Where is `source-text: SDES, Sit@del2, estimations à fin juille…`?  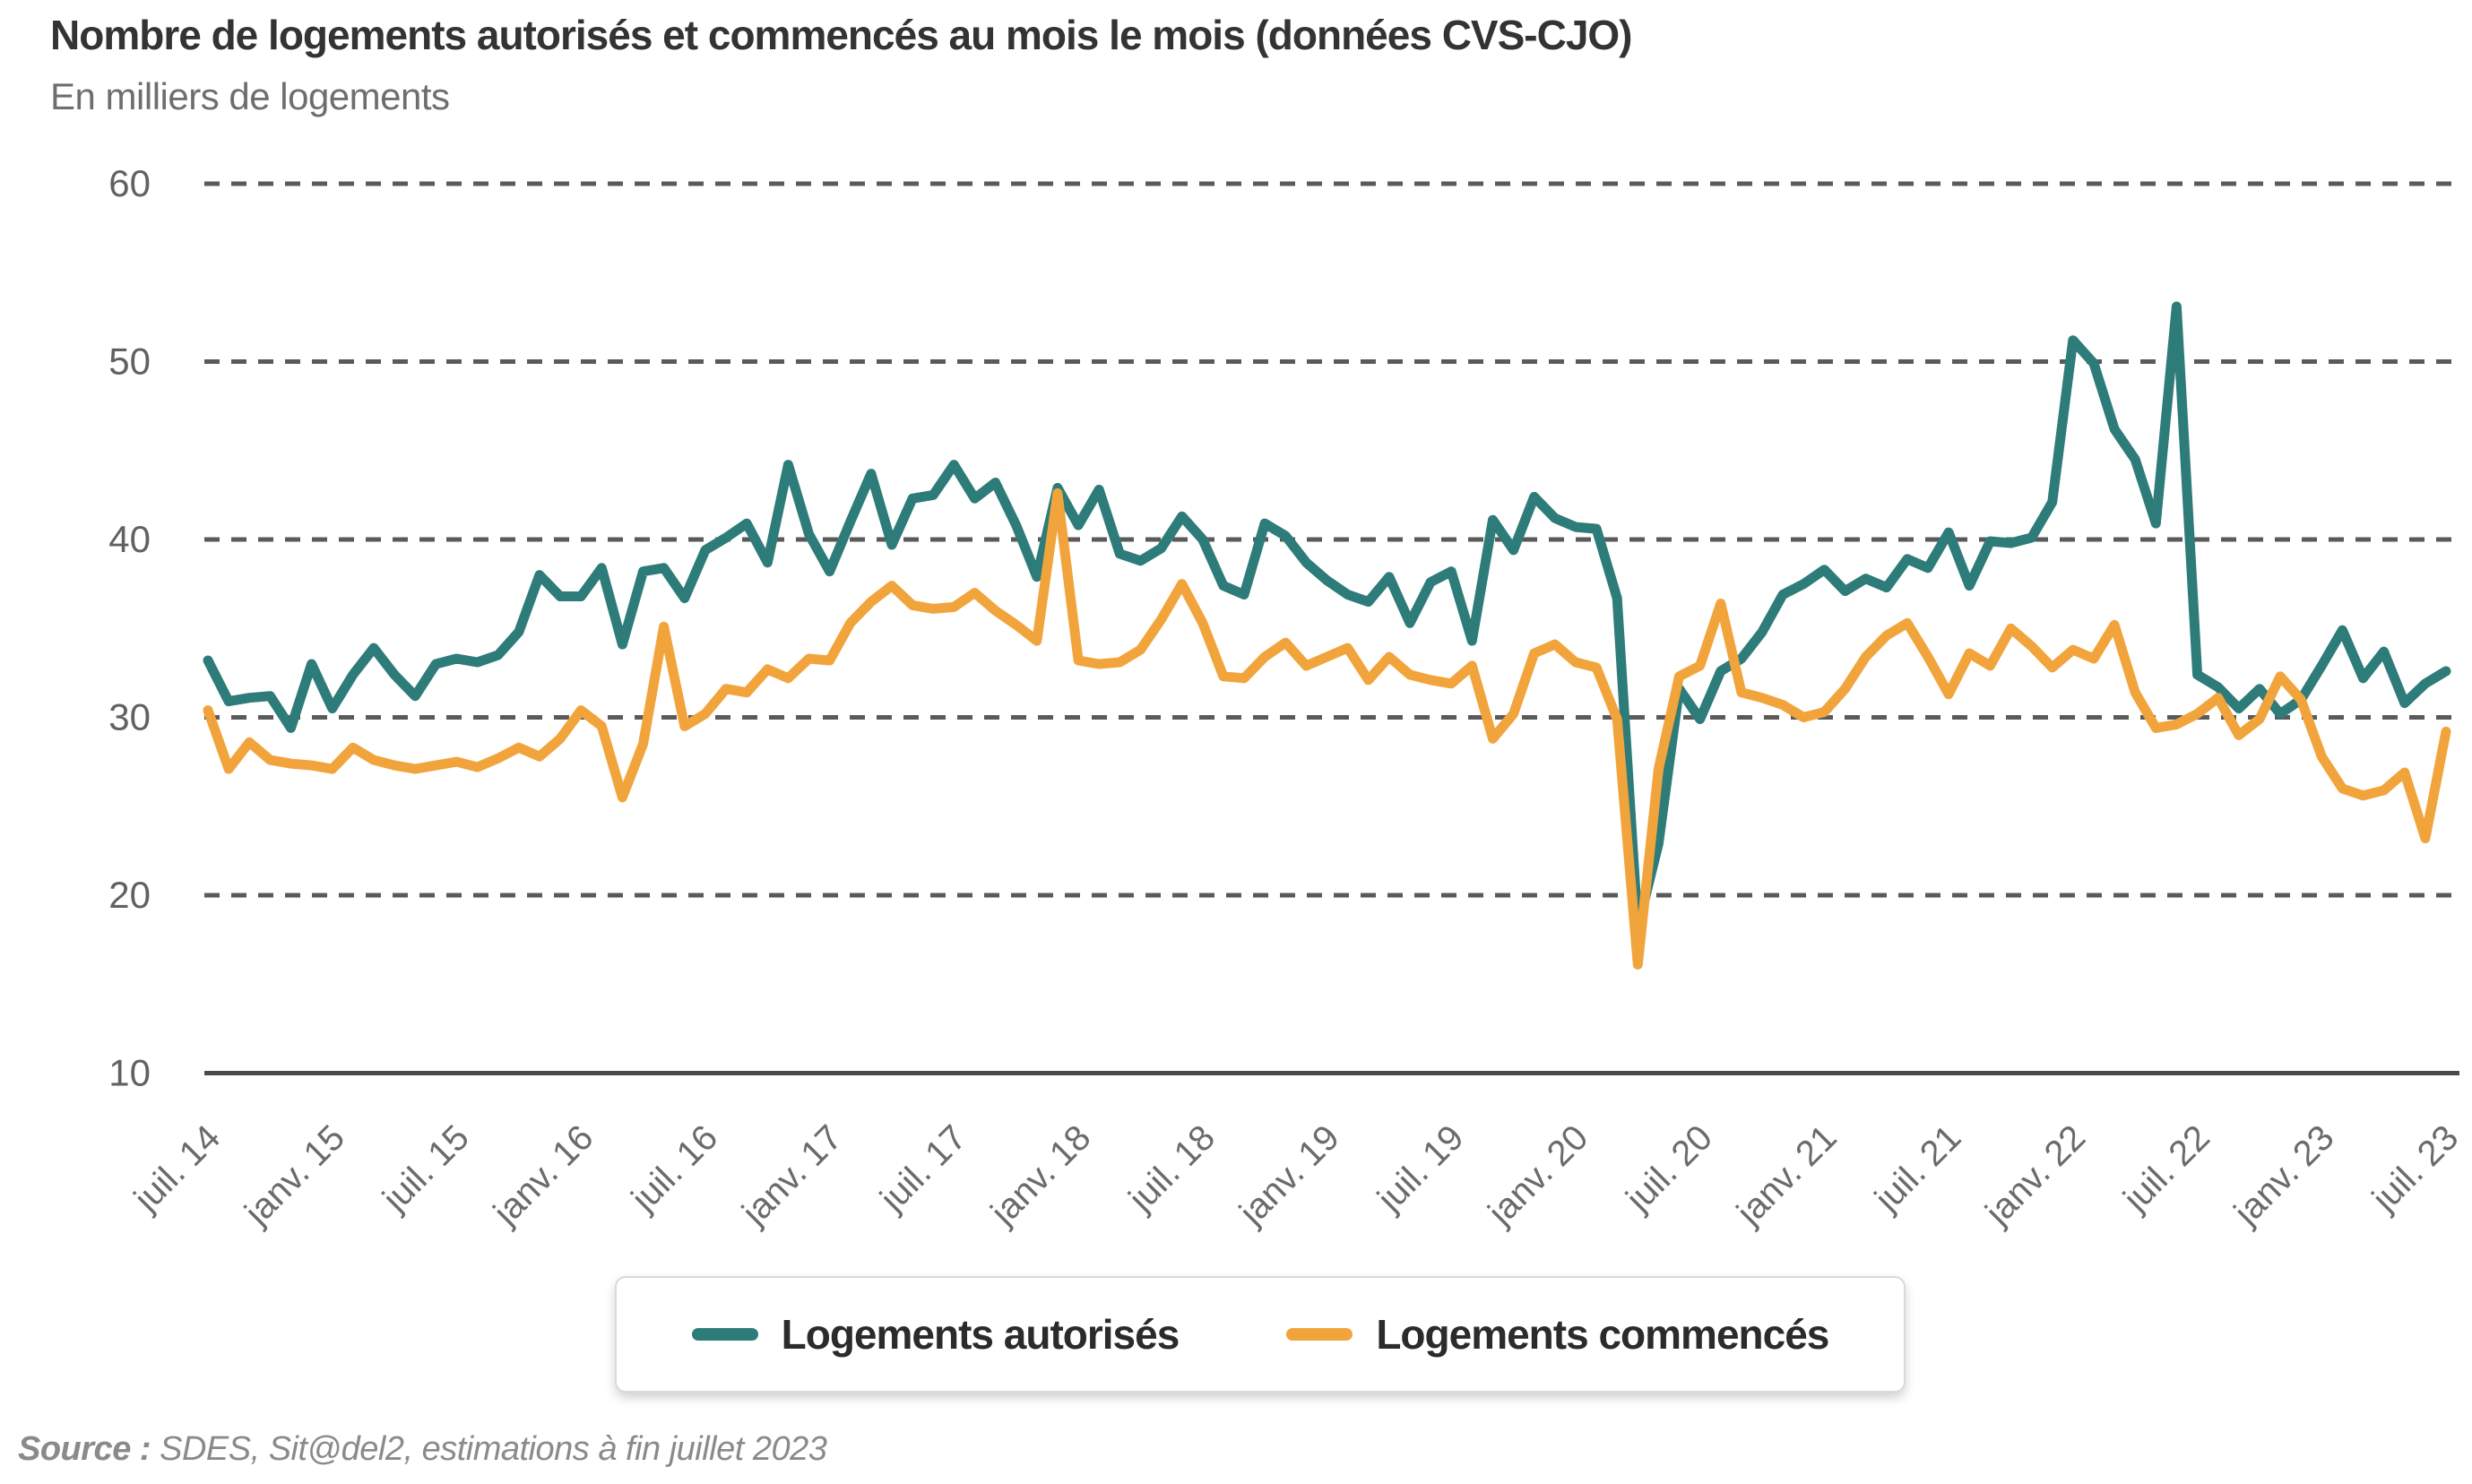 source-text: SDES, Sit@del2, estimations à fin juille… is located at coordinates (489, 1449).